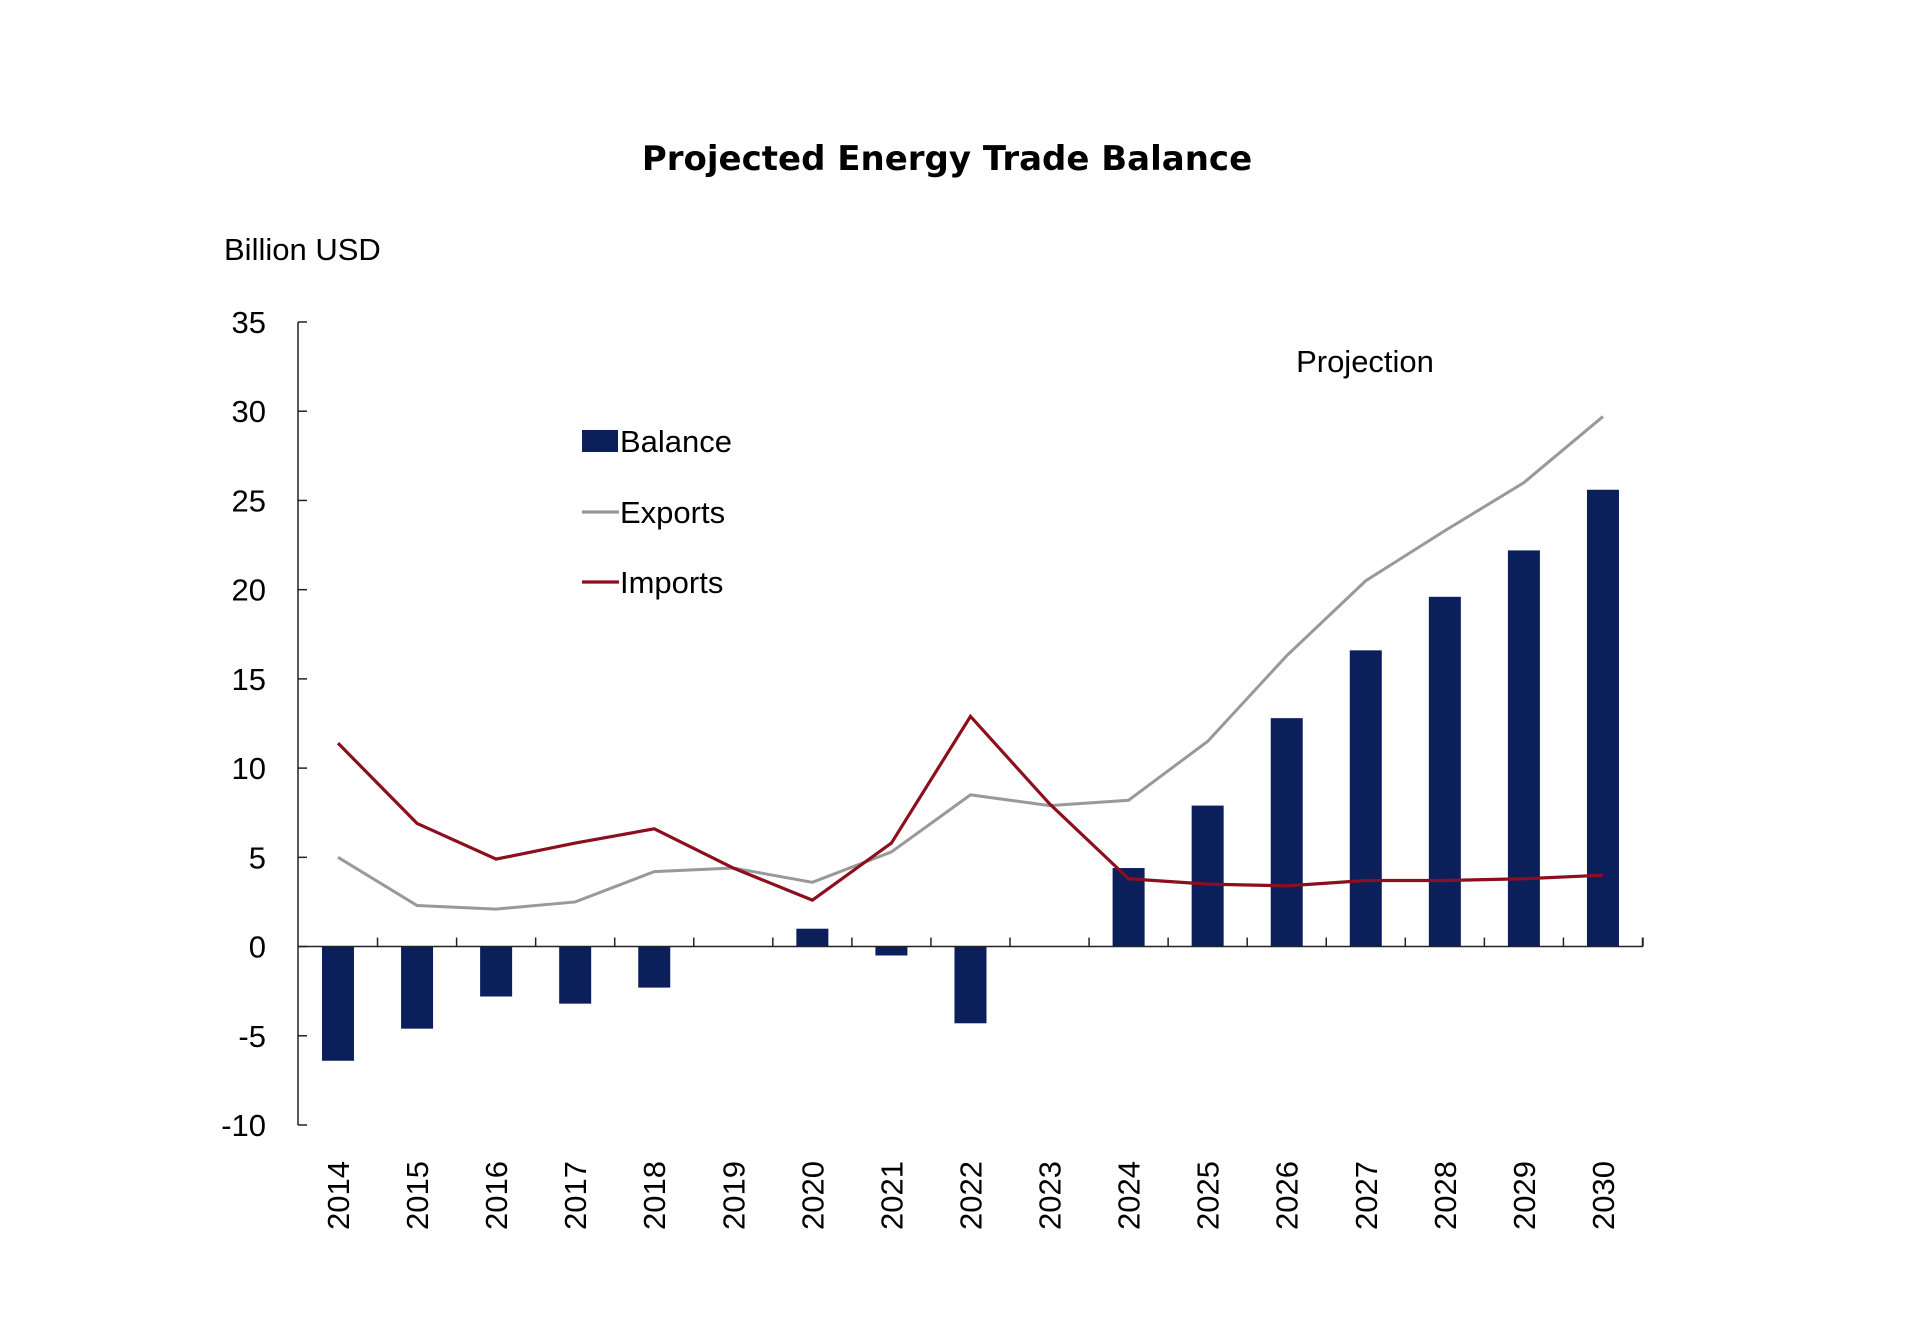 This screenshot has height=1340, width=1920. Describe the element at coordinates (1287, 1195) in the screenshot. I see `x-tick-label: 2026` at that location.